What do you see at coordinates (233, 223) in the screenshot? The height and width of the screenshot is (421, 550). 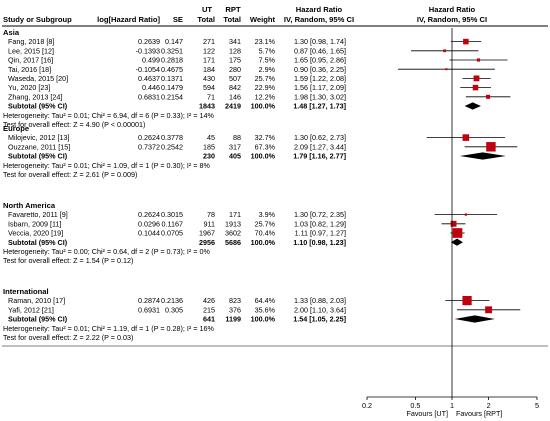 I see `study-rpt-total: 1913` at bounding box center [233, 223].